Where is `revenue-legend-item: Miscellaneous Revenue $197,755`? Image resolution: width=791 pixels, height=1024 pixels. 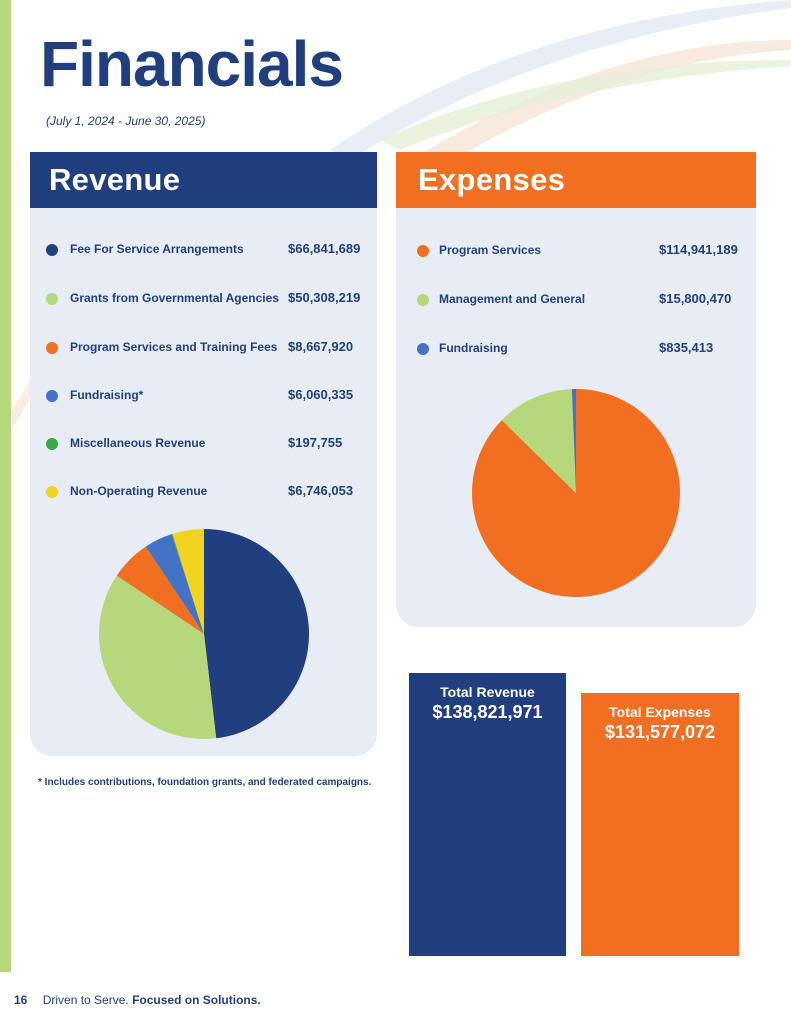 revenue-legend-item: Miscellaneous Revenue $197,755 is located at coordinates (203, 444).